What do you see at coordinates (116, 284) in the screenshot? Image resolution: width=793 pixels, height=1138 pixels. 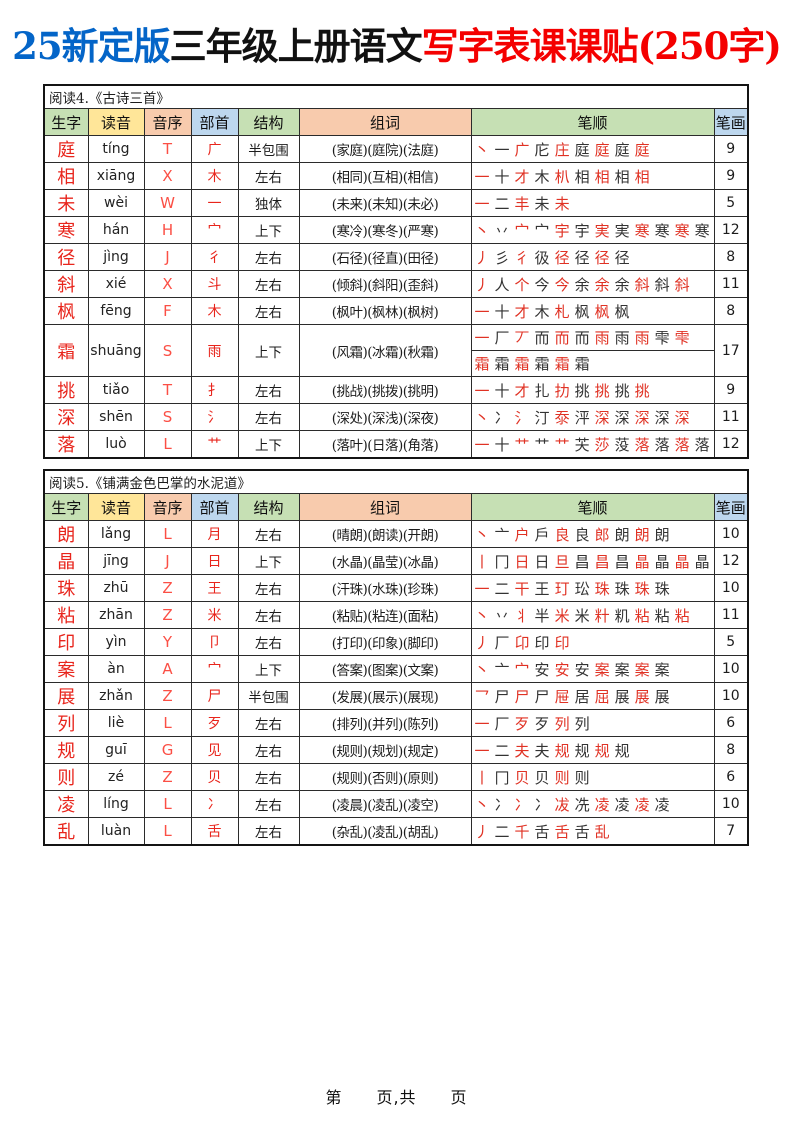 I see `pinyin-cell: xié` at bounding box center [116, 284].